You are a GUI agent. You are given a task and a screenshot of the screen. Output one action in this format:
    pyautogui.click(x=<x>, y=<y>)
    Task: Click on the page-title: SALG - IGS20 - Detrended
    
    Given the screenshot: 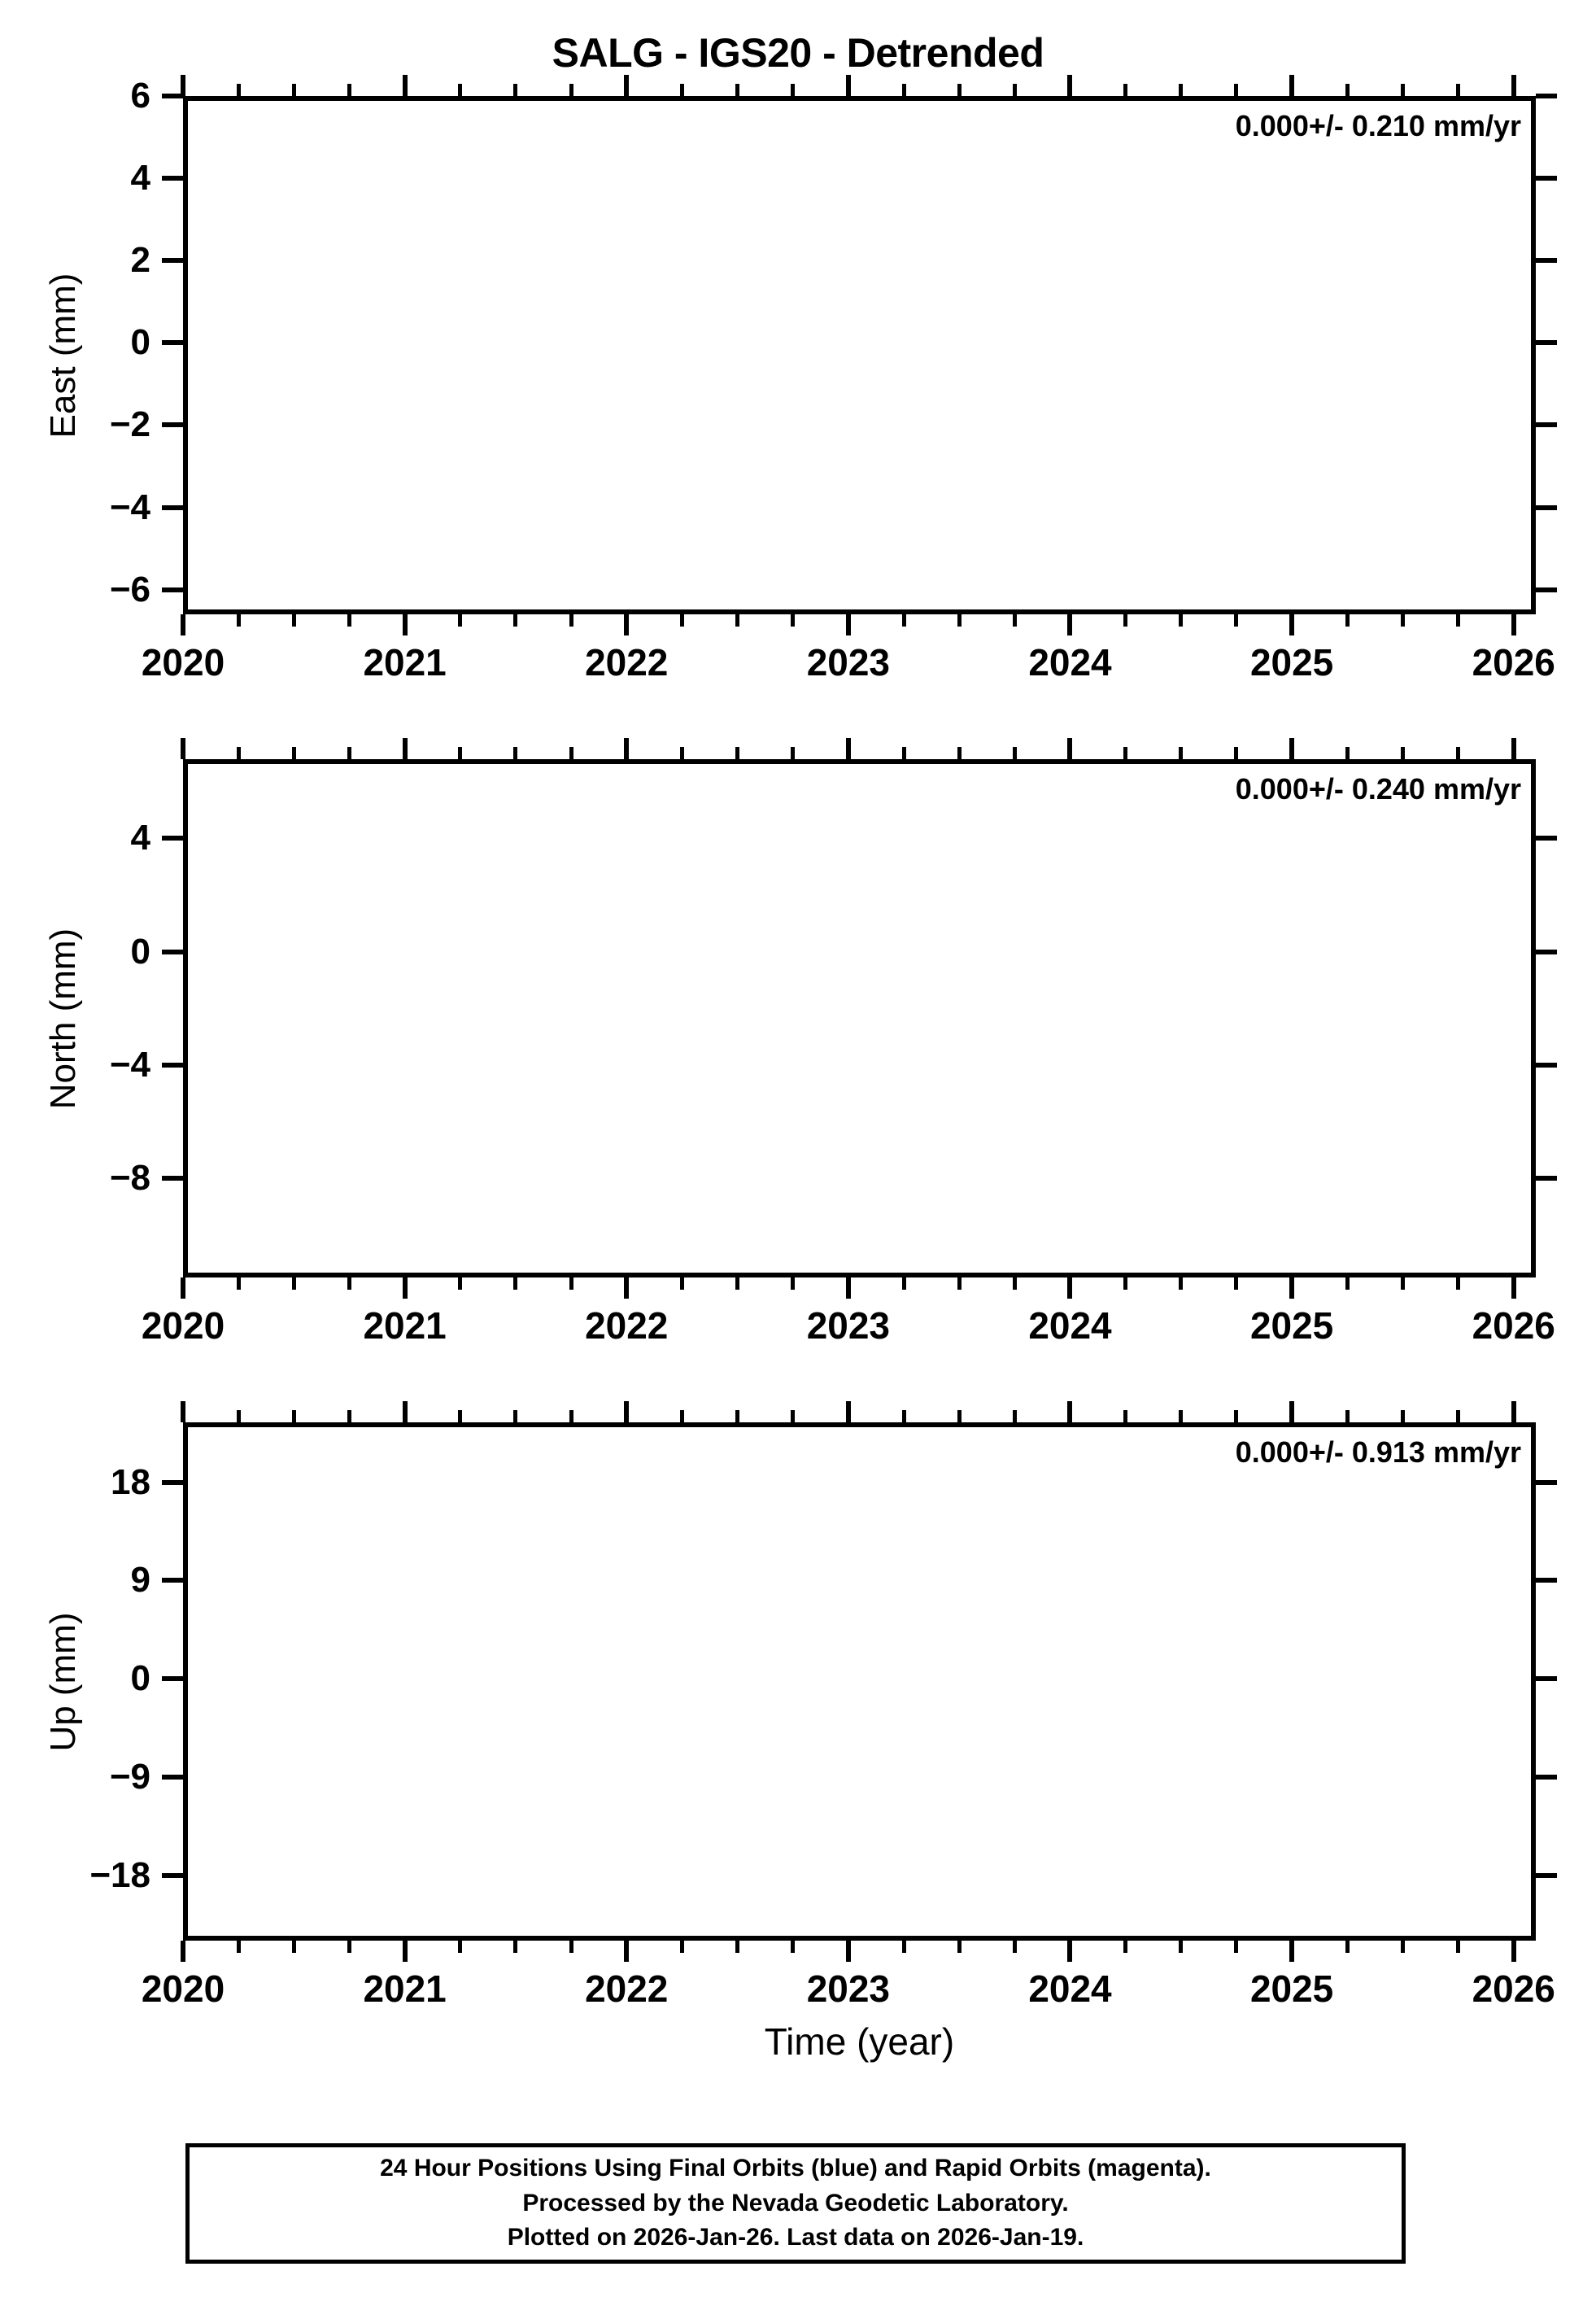 What is the action you would take?
    pyautogui.click(x=798, y=53)
    